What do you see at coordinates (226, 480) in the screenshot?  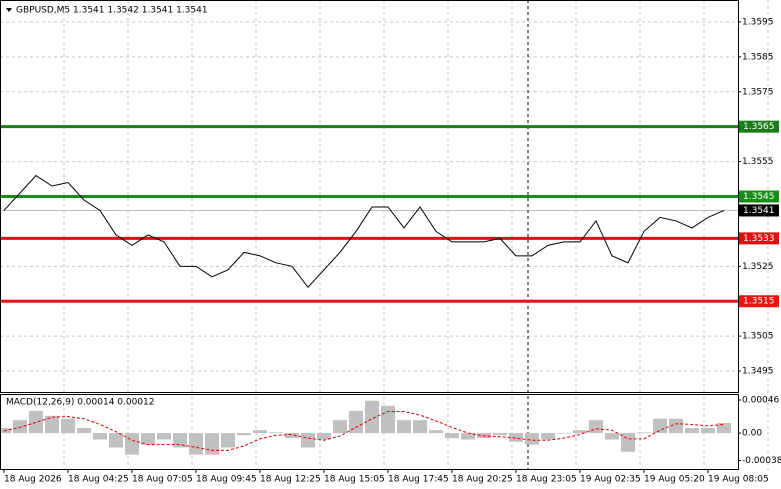 I see `x-tick-label: 18 Aug 09:45` at bounding box center [226, 480].